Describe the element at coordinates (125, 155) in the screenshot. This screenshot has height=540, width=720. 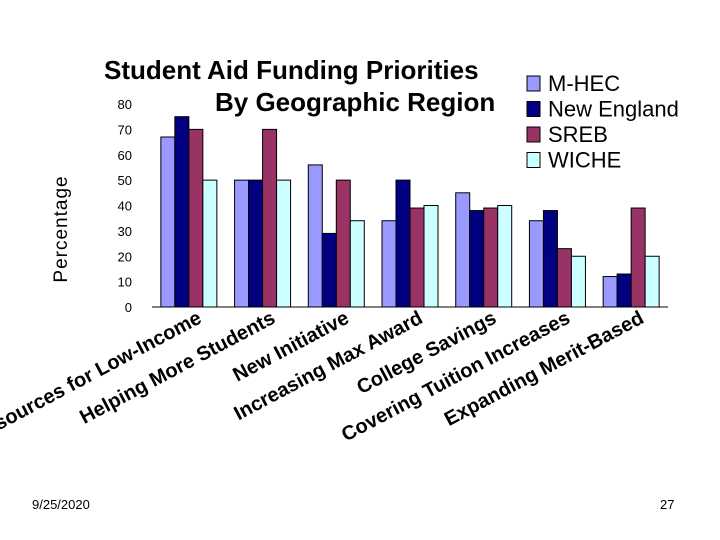
I see `y-tick-label-60: 60` at that location.